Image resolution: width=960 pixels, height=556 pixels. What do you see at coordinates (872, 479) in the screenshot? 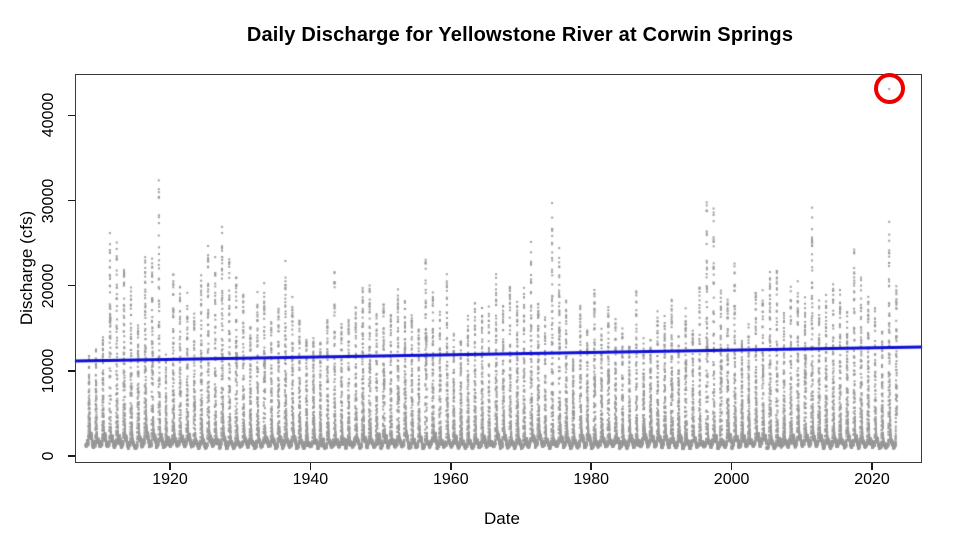
I see `x-tick-label: 2020` at bounding box center [872, 479].